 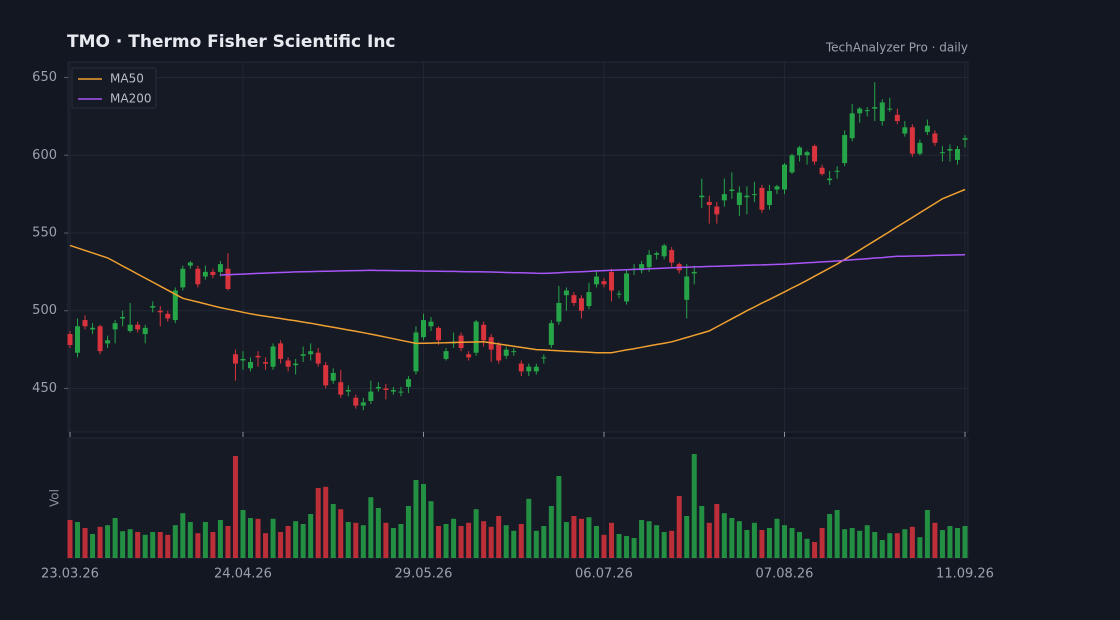 I want to click on x-tick-label: 07.08.26, so click(x=785, y=574).